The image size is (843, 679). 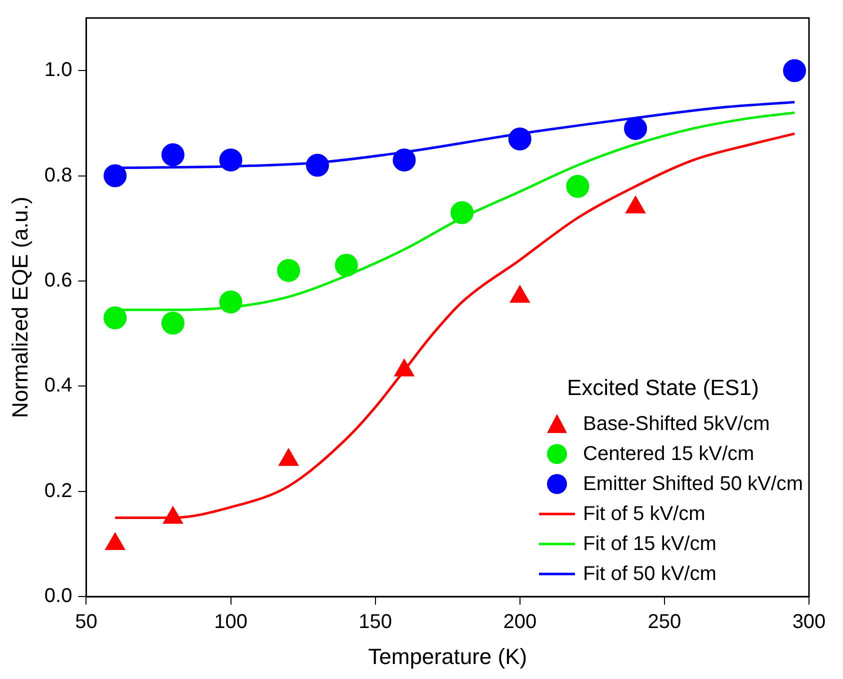 What do you see at coordinates (520, 622) in the screenshot?
I see `x-tick-label: 200` at bounding box center [520, 622].